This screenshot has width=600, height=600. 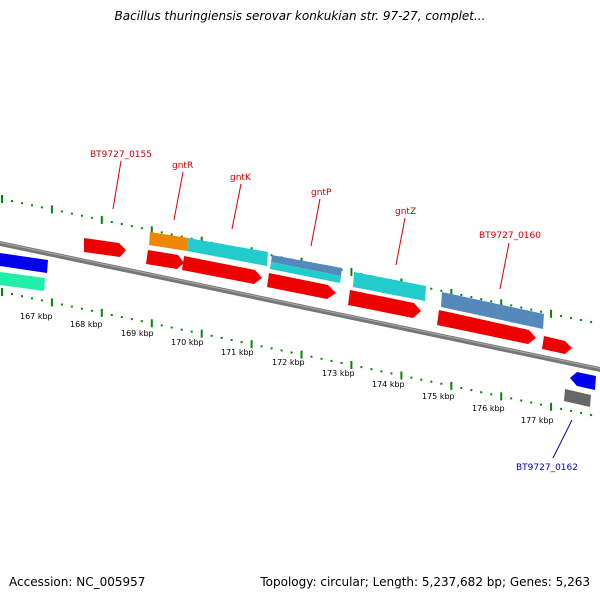 I want to click on scale-label-175: 175 kbp, so click(x=438, y=396).